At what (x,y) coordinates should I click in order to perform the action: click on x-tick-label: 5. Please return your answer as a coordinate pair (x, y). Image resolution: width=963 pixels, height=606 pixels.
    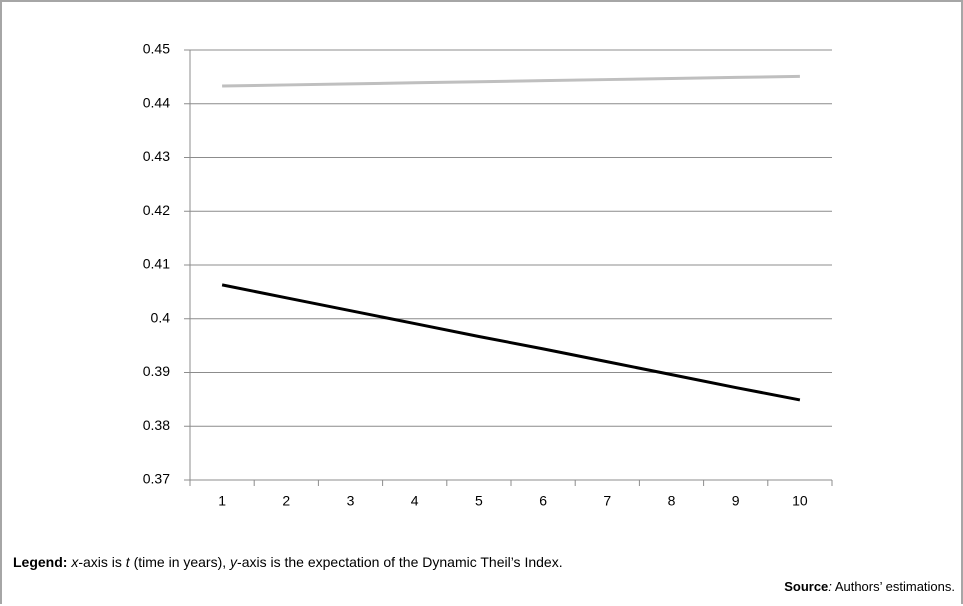
    Looking at the image, I should click on (479, 501).